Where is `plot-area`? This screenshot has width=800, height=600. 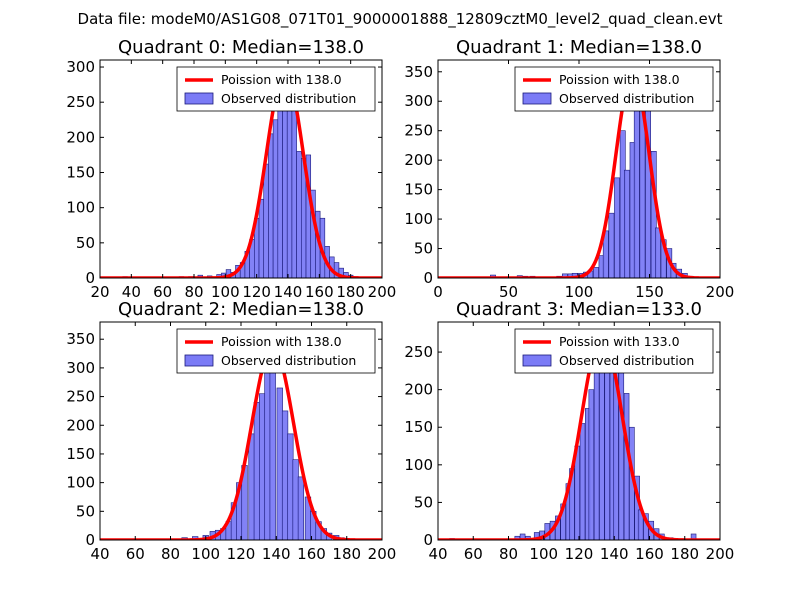
plot-area is located at coordinates (241, 174).